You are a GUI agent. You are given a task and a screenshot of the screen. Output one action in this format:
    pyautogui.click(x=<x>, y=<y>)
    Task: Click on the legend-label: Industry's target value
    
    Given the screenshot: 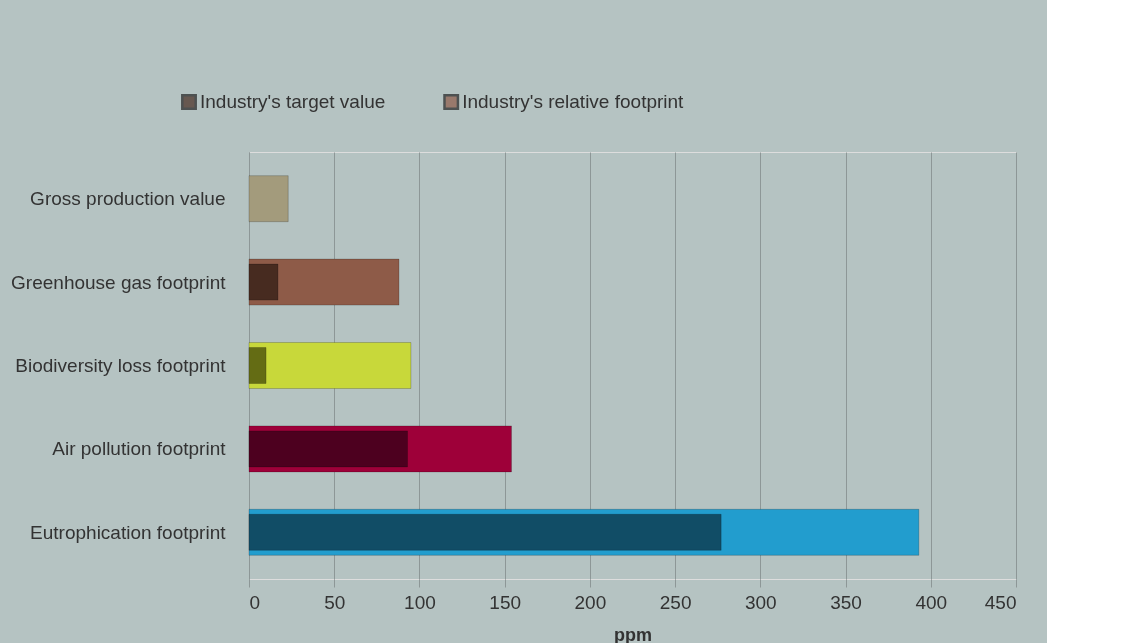 What is the action you would take?
    pyautogui.click(x=293, y=101)
    